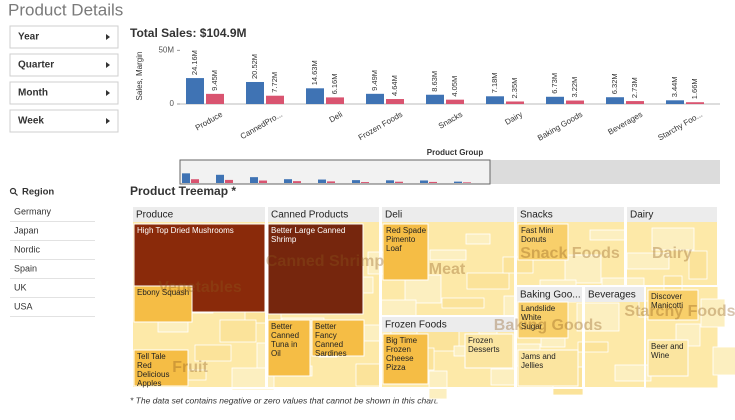  I want to click on treemap-leaf-label: Jams and Jellies, so click(538, 361).